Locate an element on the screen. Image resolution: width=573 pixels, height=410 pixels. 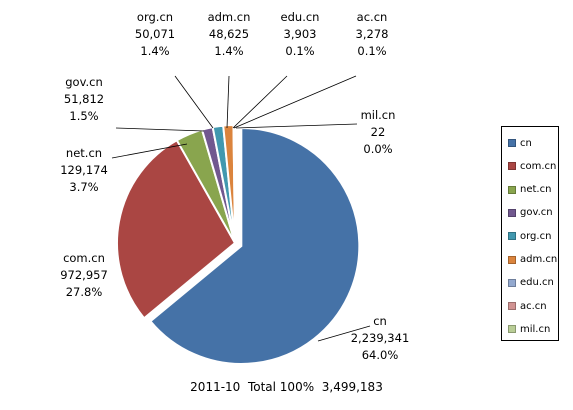
label-name-gov-cn: gov.cn is located at coordinates (84, 82).